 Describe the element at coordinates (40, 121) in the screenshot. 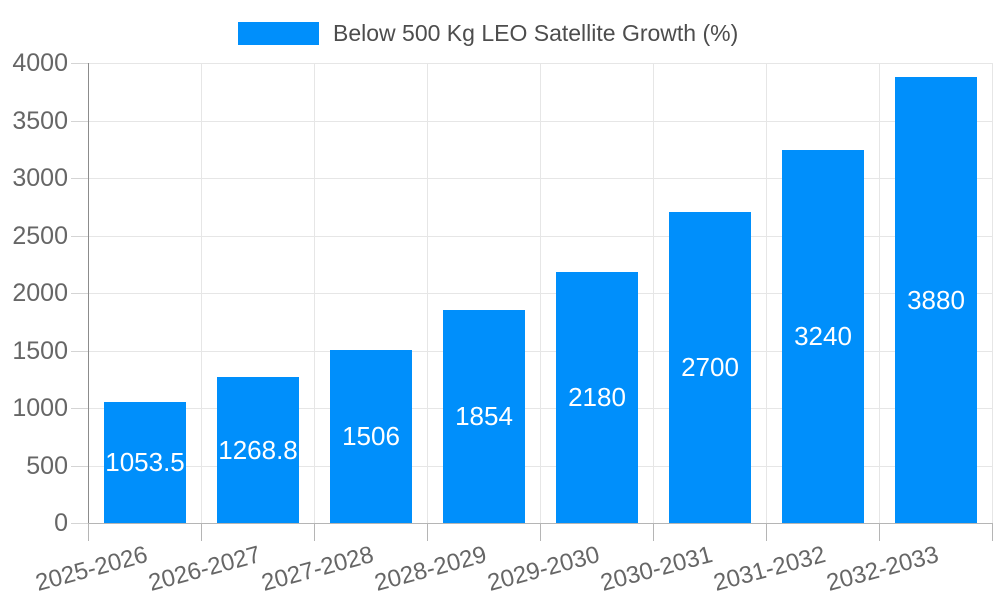

I see `y-axis-tick-label: 3500` at that location.